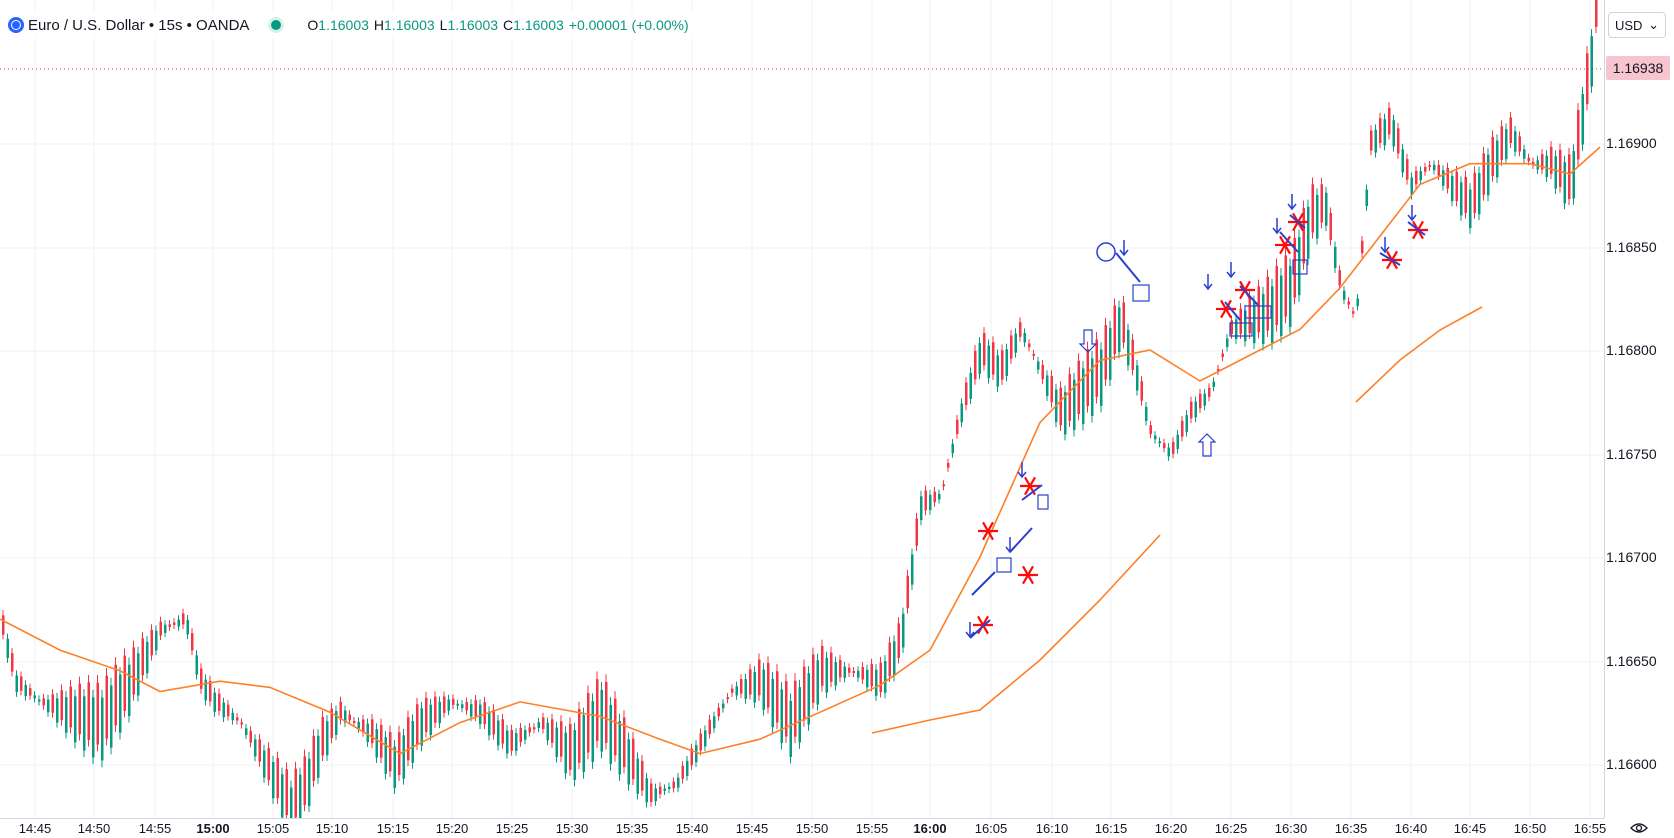 The image size is (1674, 838). Describe the element at coordinates (572, 828) in the screenshot. I see `time-axis-label: 15:30` at that location.